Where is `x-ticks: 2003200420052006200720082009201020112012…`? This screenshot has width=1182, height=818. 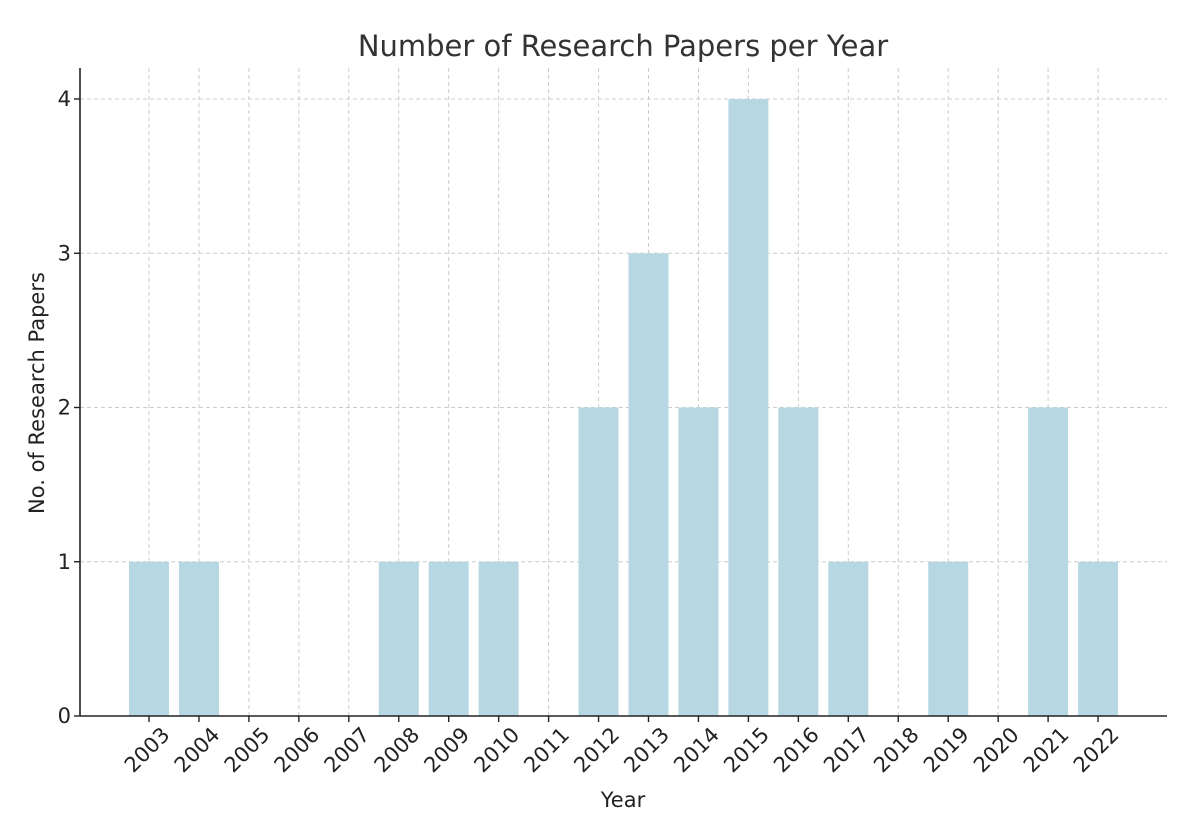 x-ticks: 2003200420052006200720082009201020112012… is located at coordinates (622, 746).